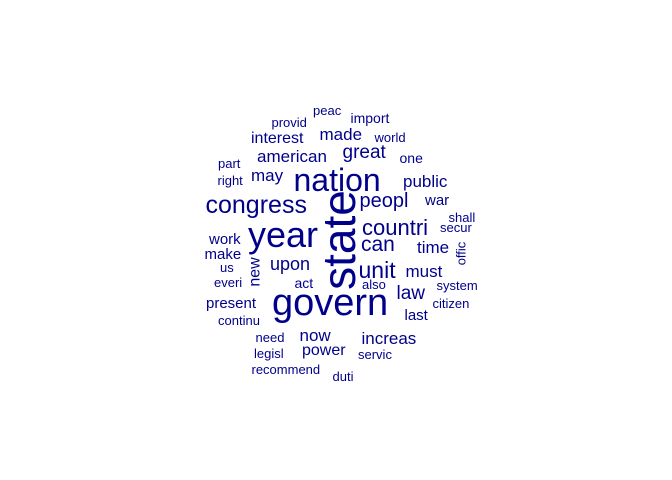 The height and width of the screenshot is (480, 672). Describe the element at coordinates (416, 315) in the screenshot. I see `word-last: last` at that location.